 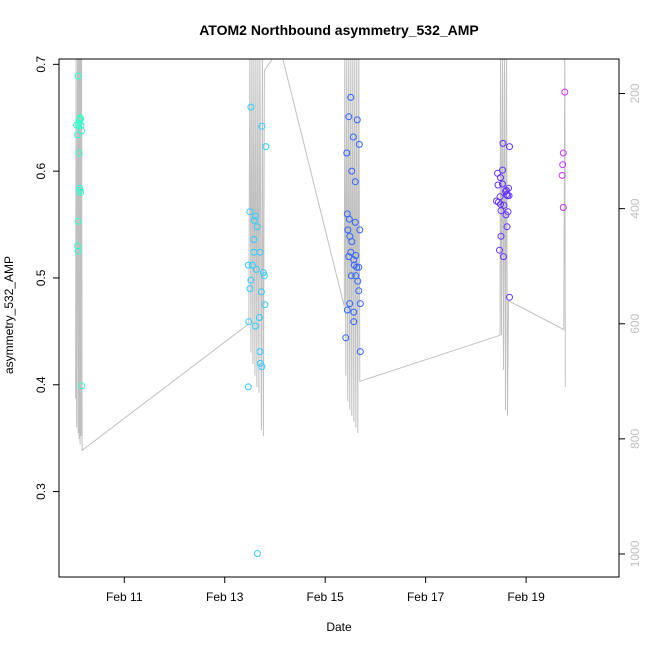 I want to click on x-tick-label: Feb 11, so click(x=124, y=597).